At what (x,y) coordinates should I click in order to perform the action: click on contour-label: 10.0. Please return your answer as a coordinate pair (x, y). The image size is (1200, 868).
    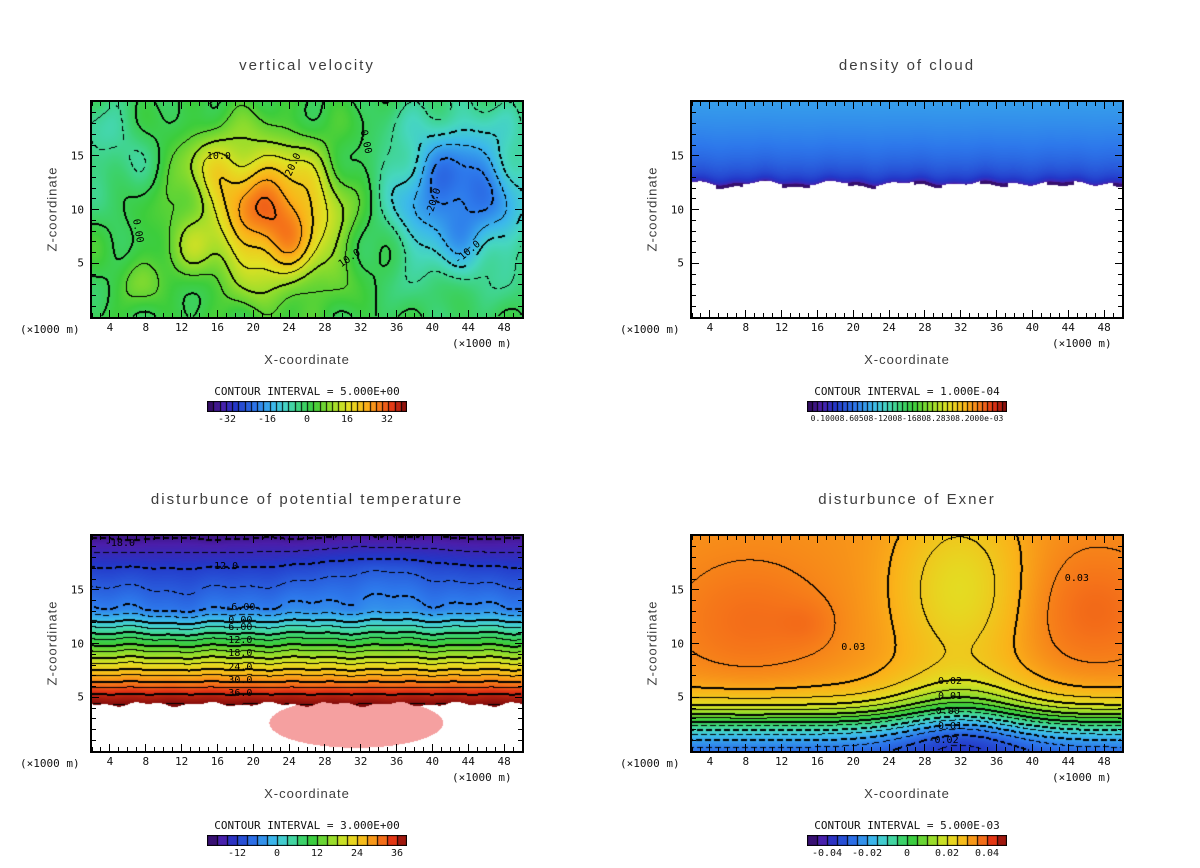
    Looking at the image, I should click on (218, 156).